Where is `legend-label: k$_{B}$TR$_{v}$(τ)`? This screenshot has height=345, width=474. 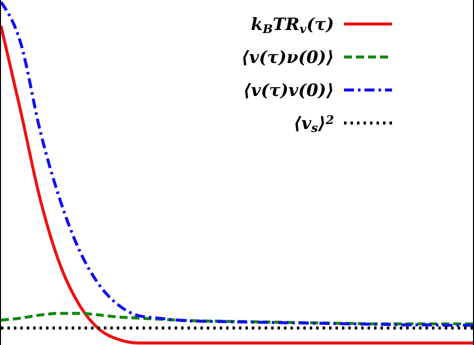
legend-label: k$_{B}$TR$_{v}$(τ) is located at coordinates (292, 25).